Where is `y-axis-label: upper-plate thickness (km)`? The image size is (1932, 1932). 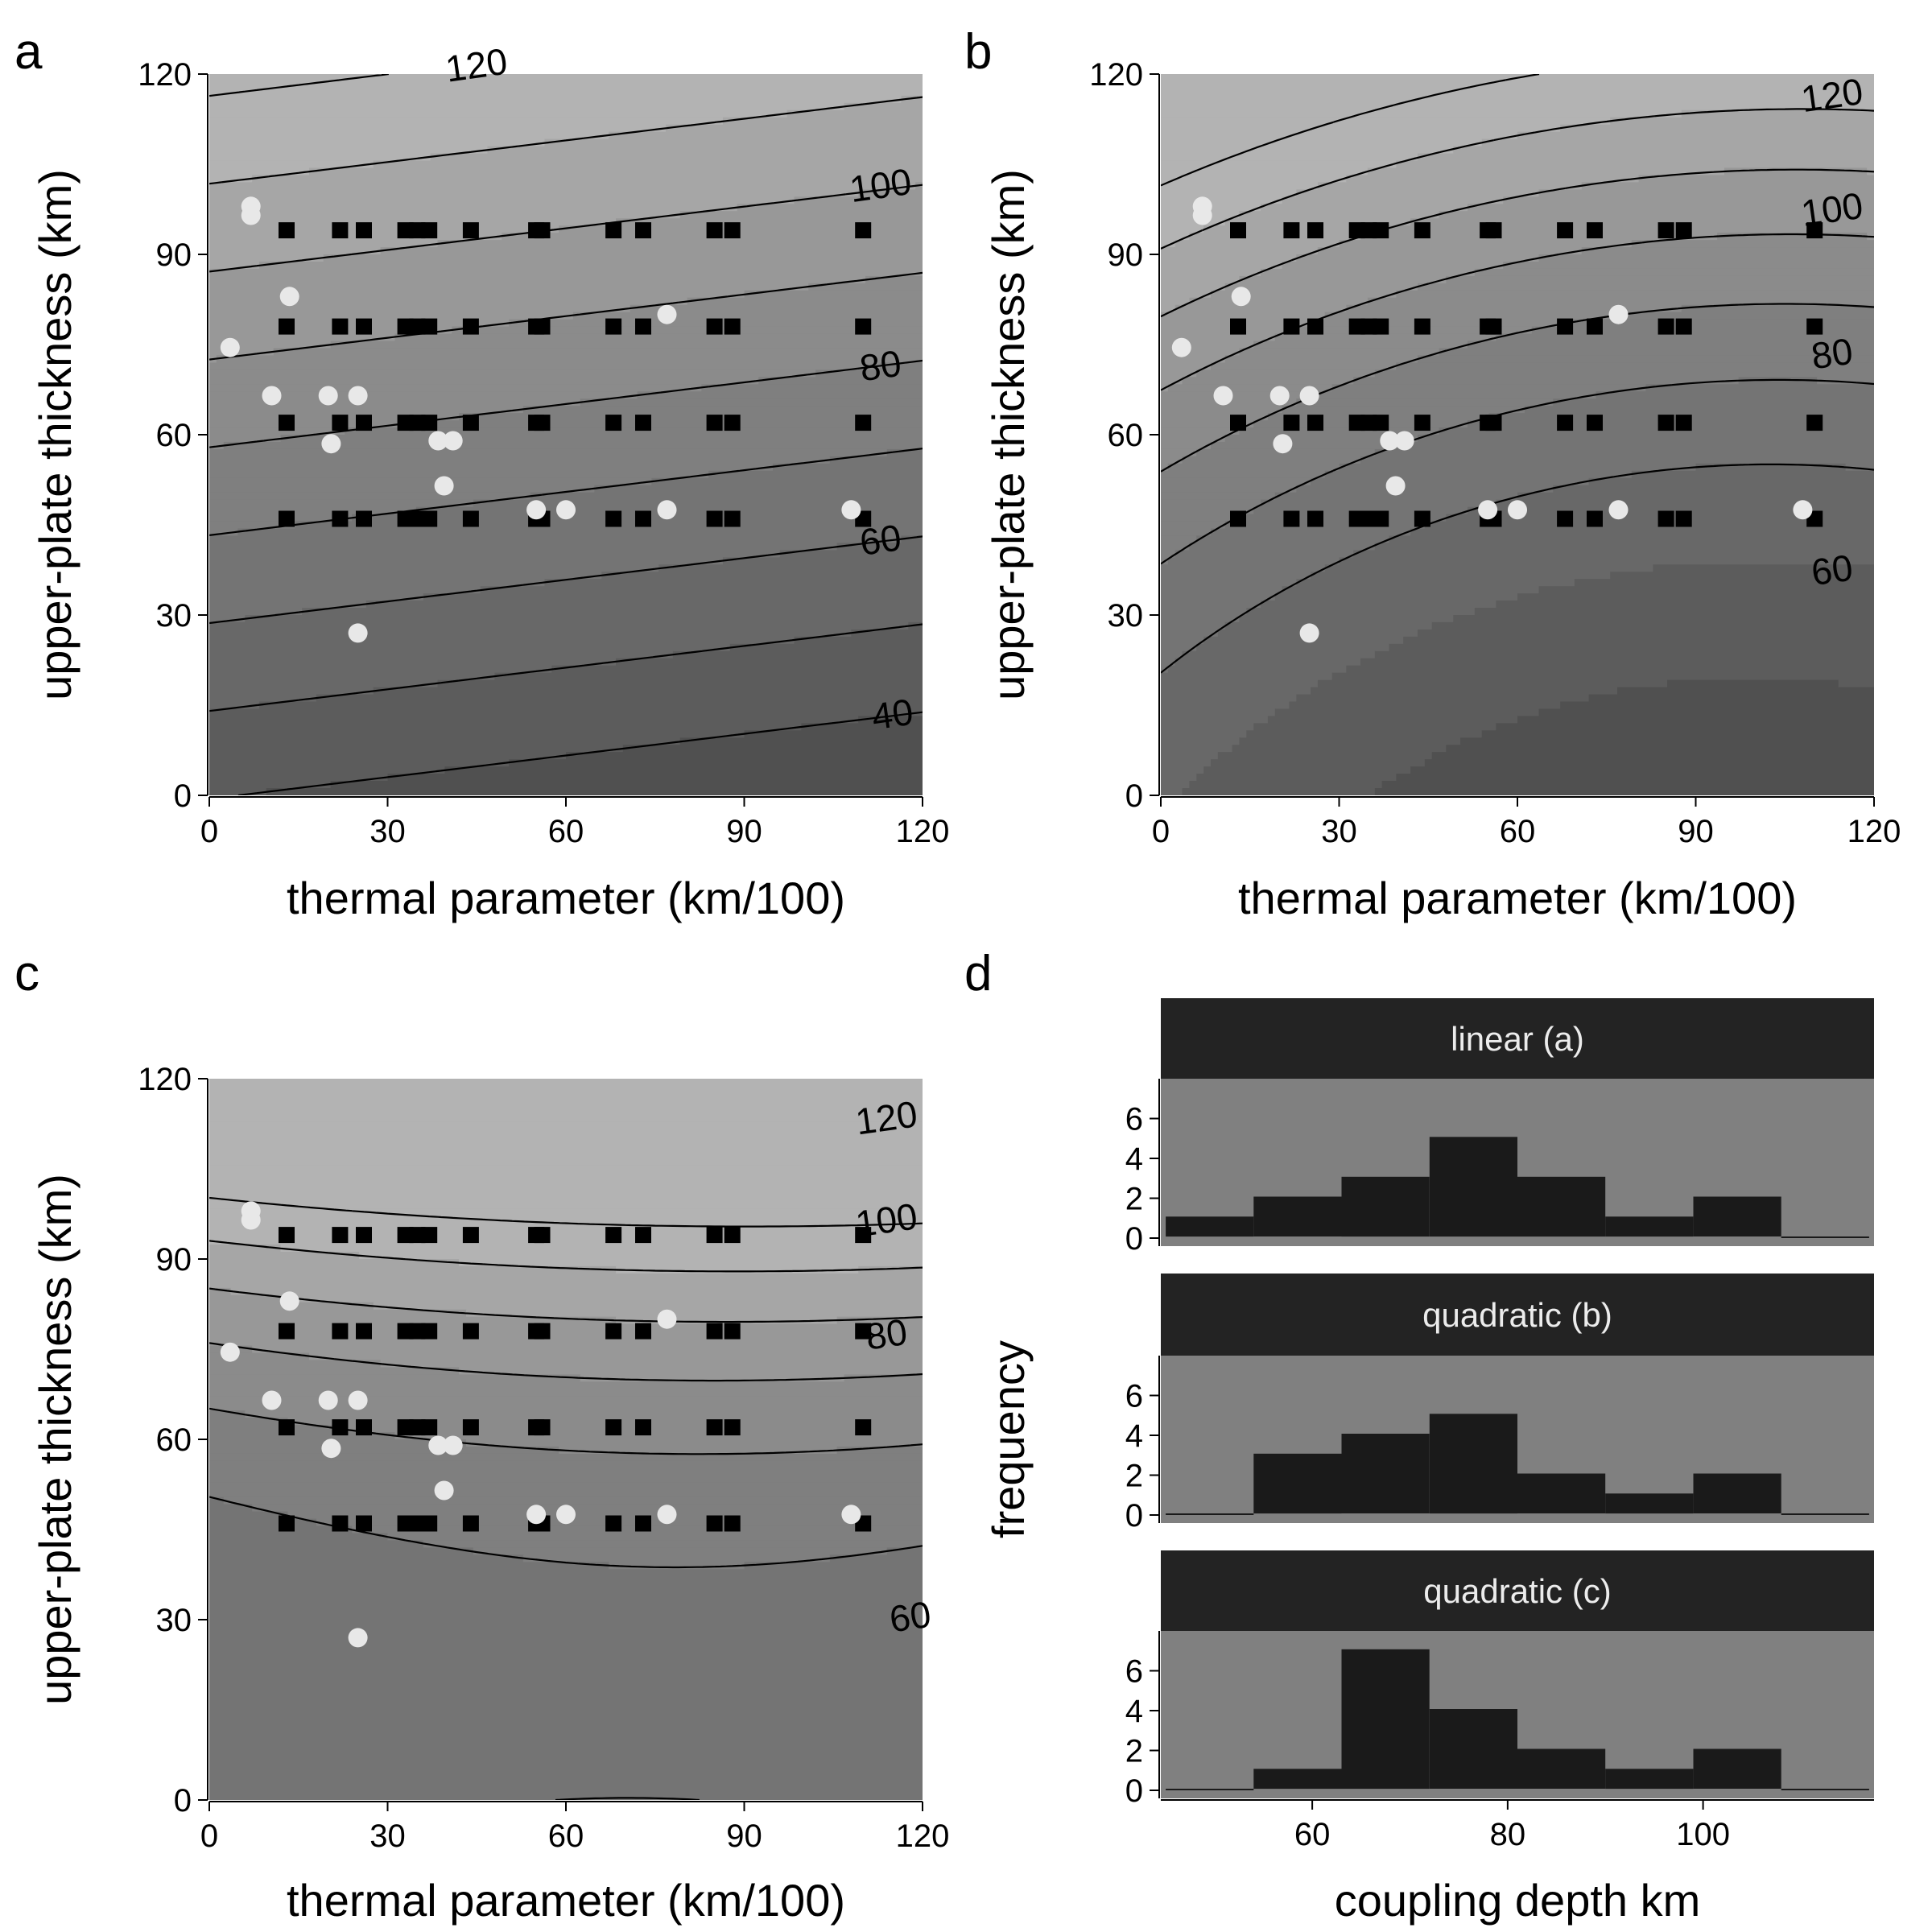 y-axis-label: upper-plate thickness (km) is located at coordinates (55, 434).